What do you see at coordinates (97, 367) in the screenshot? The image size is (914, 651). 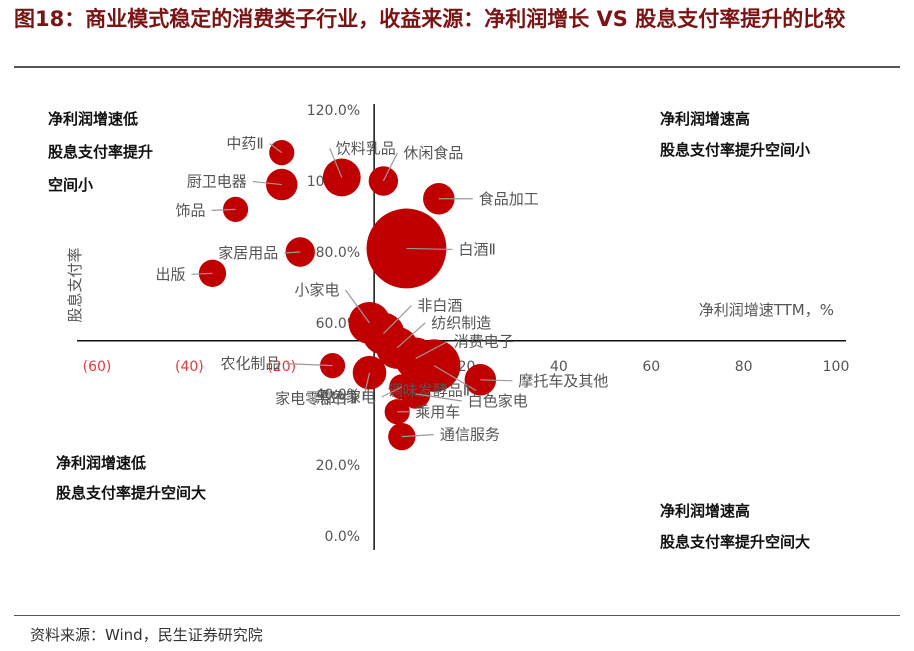 I see `x-tick-label: (60)` at bounding box center [97, 367].